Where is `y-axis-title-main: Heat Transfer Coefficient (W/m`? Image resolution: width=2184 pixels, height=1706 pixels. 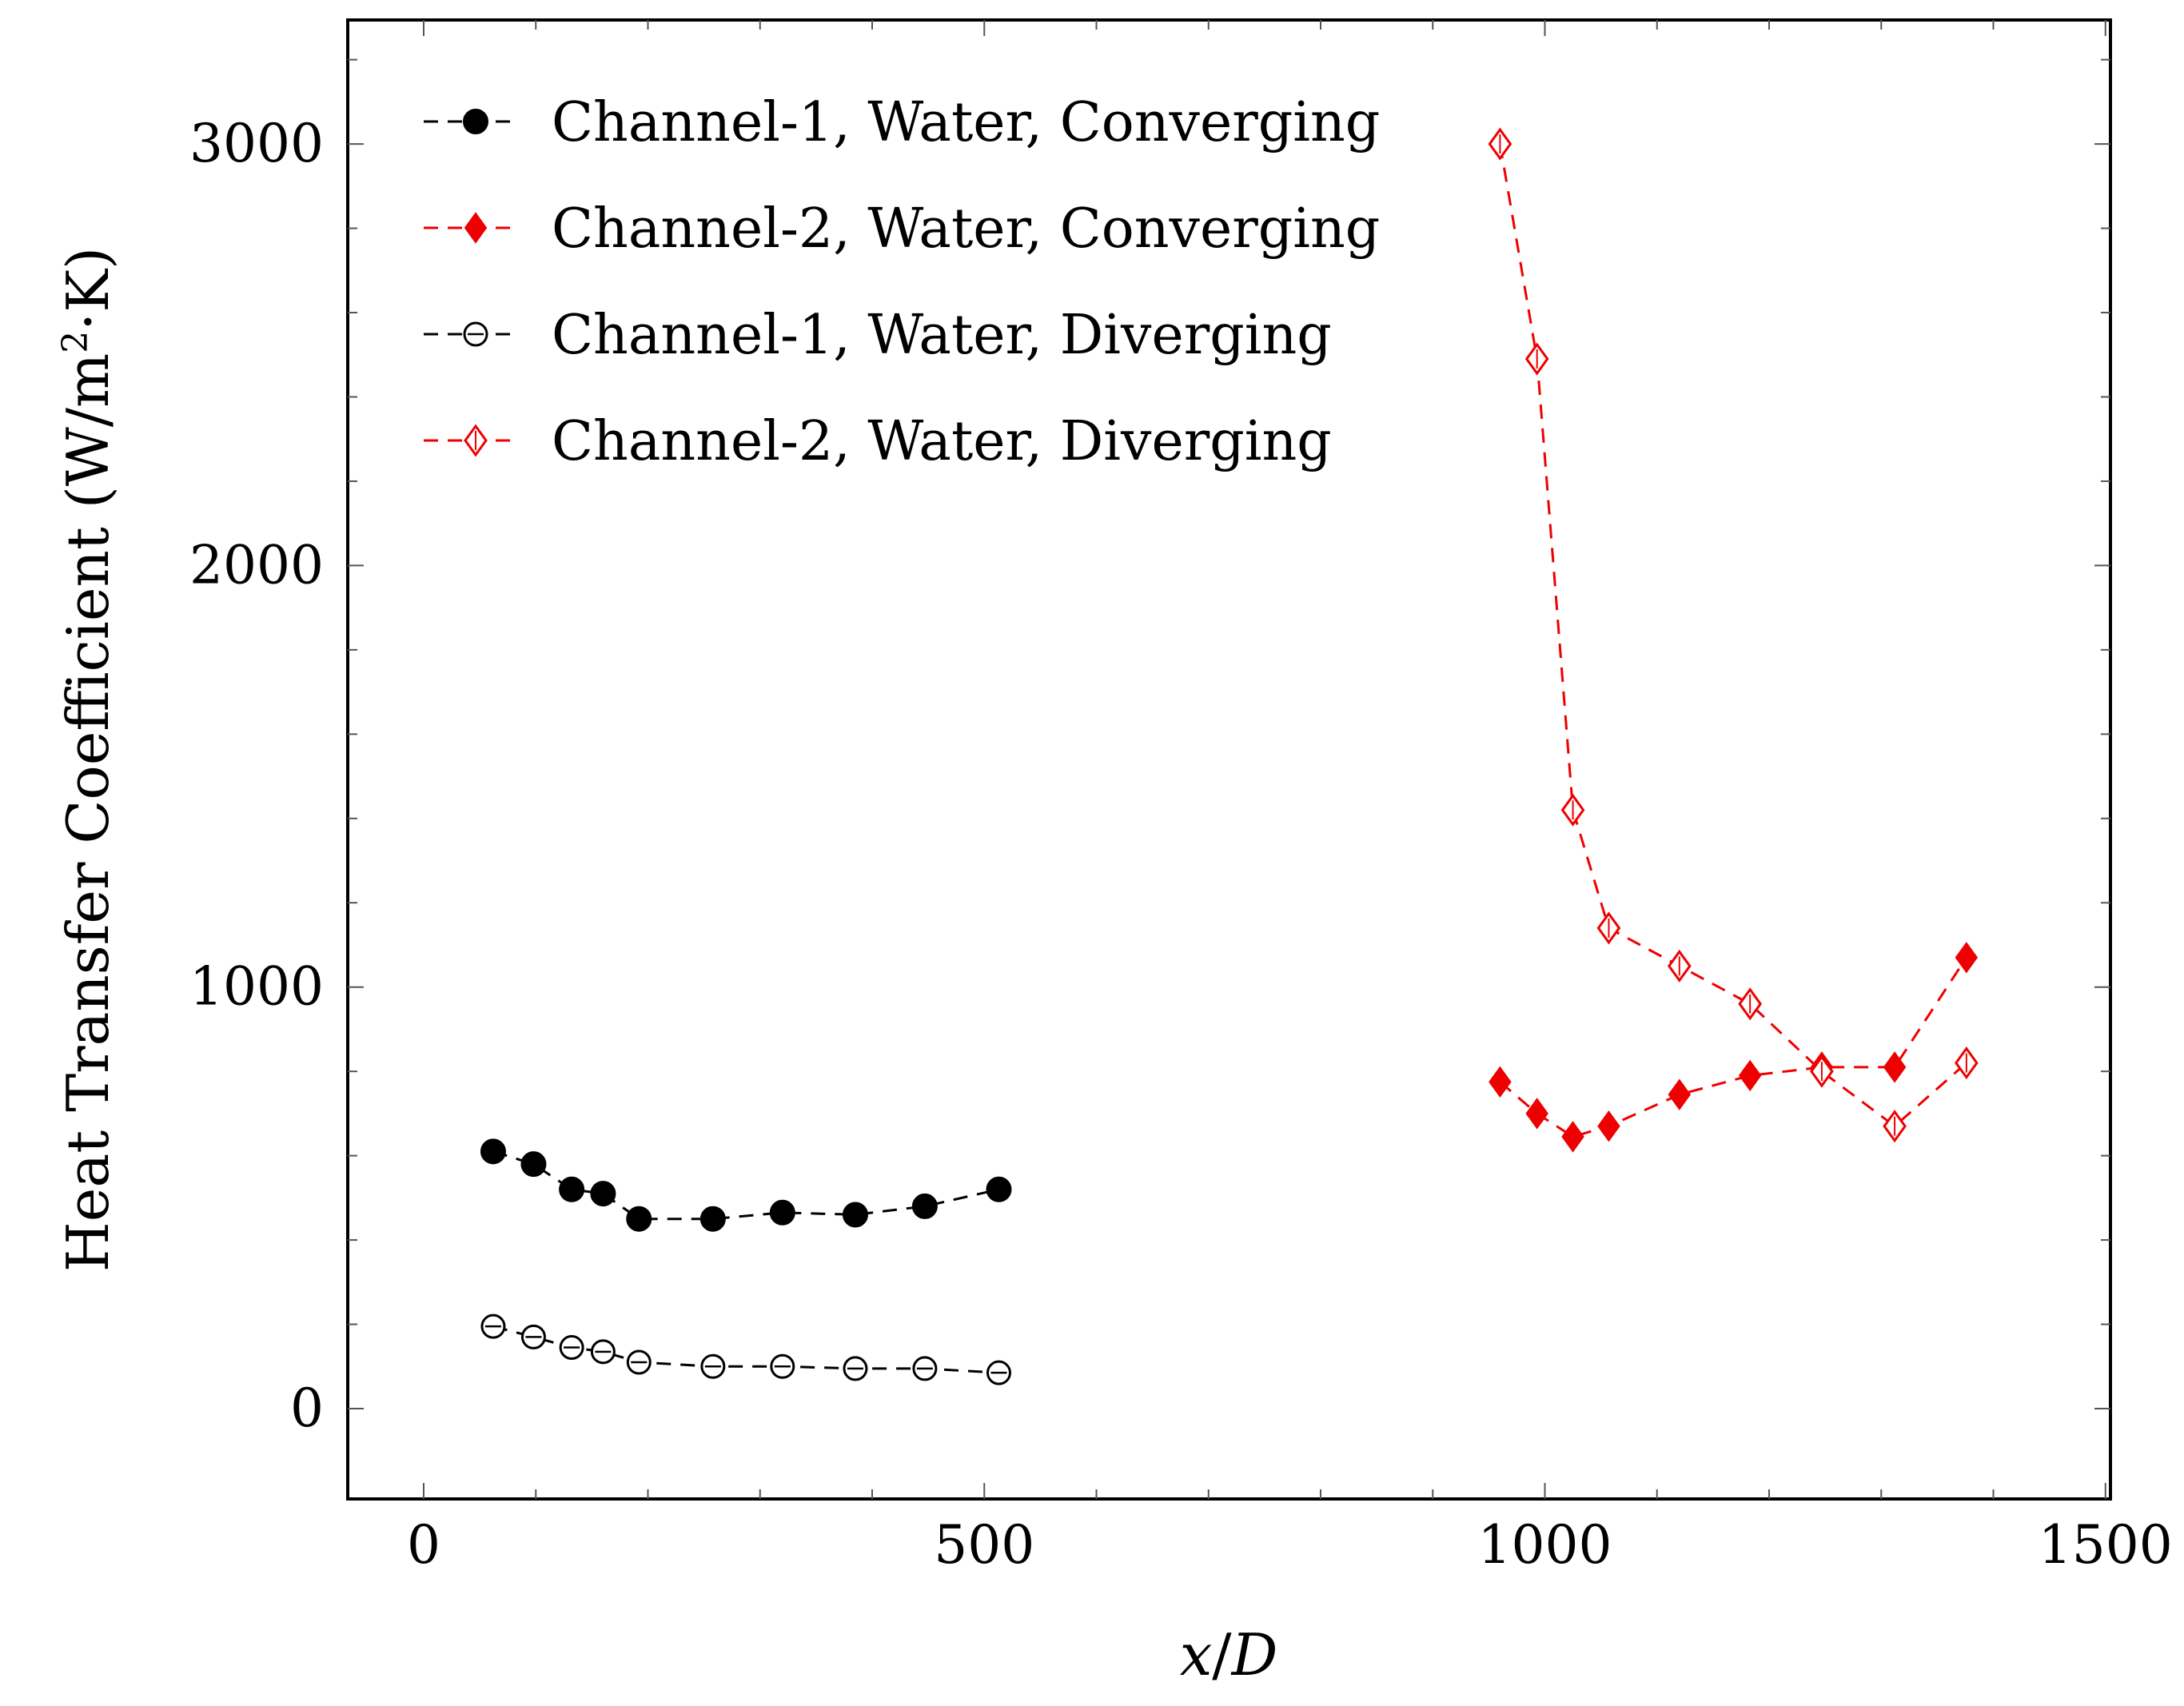 y-axis-title-main: Heat Transfer Coefficient (W/m is located at coordinates (88, 812).